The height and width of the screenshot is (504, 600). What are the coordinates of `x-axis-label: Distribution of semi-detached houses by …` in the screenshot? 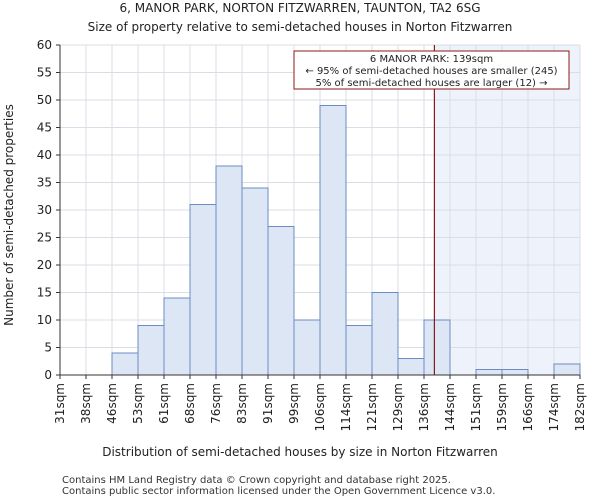 It's located at (300, 452).